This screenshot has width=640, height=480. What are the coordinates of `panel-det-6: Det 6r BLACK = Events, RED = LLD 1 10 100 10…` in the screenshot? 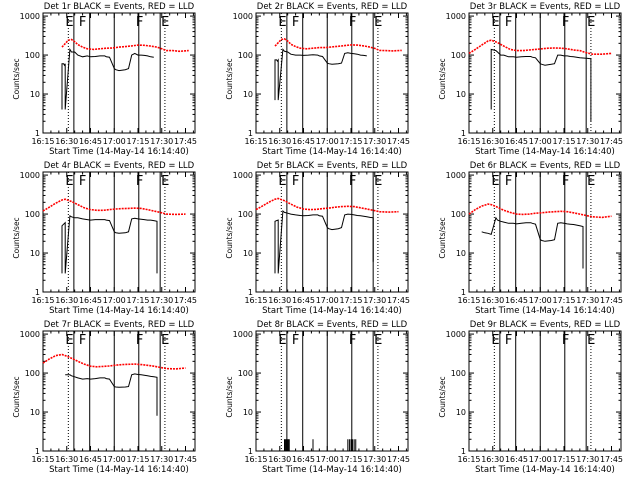 It's located at (530, 238).